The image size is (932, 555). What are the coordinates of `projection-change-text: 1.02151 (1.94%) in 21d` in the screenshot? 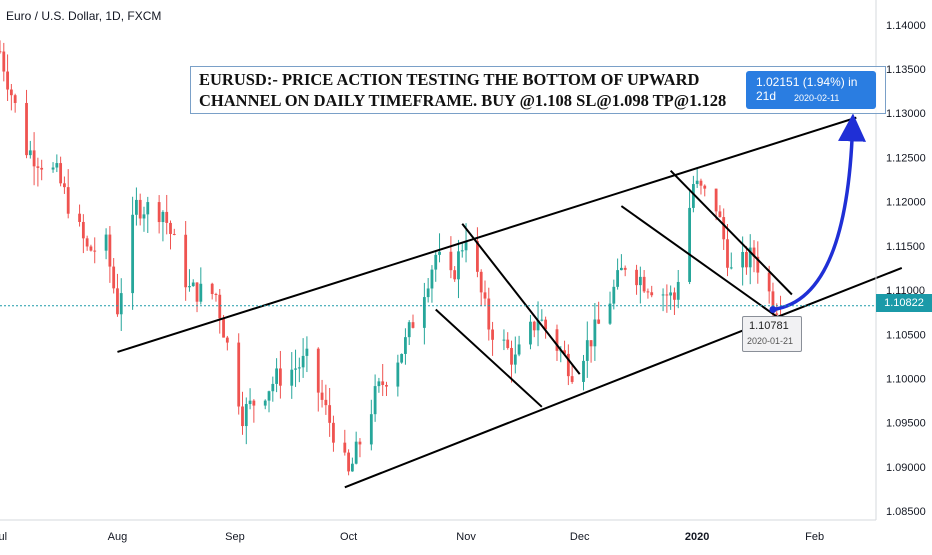 It's located at (807, 89).